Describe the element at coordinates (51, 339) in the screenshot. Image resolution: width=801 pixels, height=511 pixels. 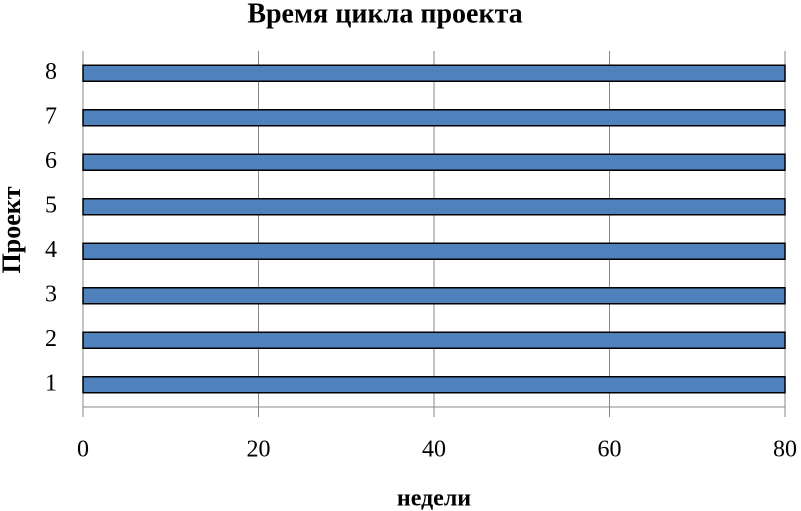
I see `y-tick-label: 2` at that location.